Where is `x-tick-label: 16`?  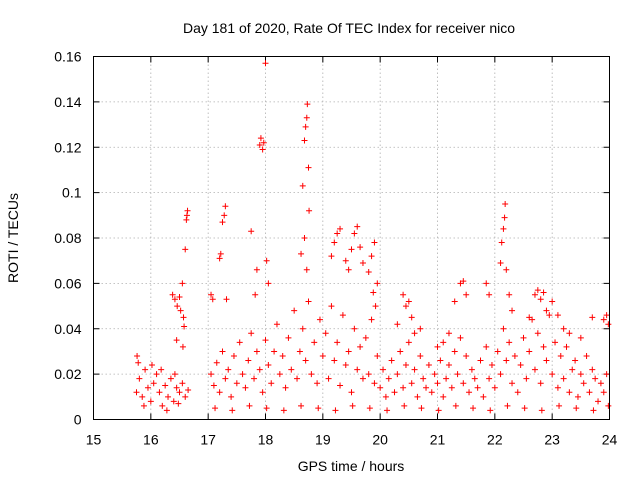
x-tick-label: 16 is located at coordinates (151, 440).